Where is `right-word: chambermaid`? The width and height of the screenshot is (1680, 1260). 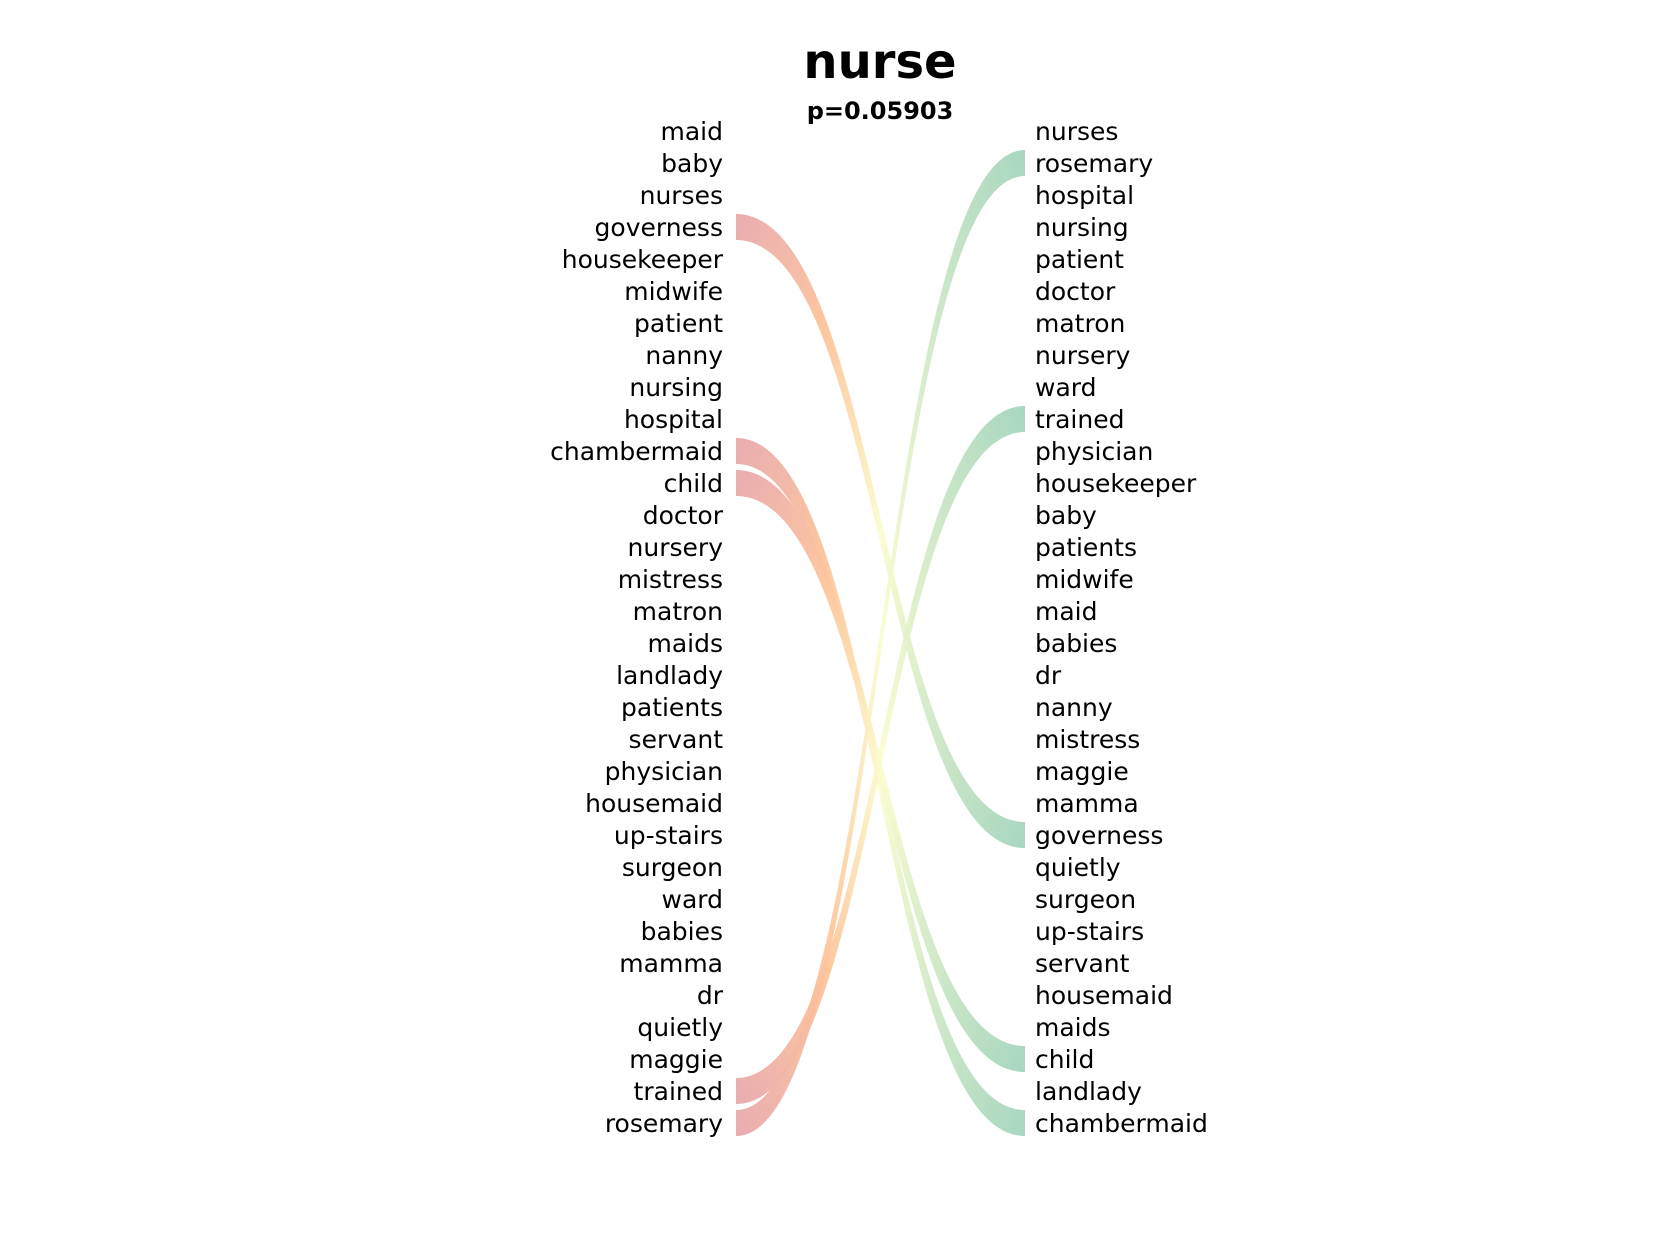 right-word: chambermaid is located at coordinates (1121, 1123).